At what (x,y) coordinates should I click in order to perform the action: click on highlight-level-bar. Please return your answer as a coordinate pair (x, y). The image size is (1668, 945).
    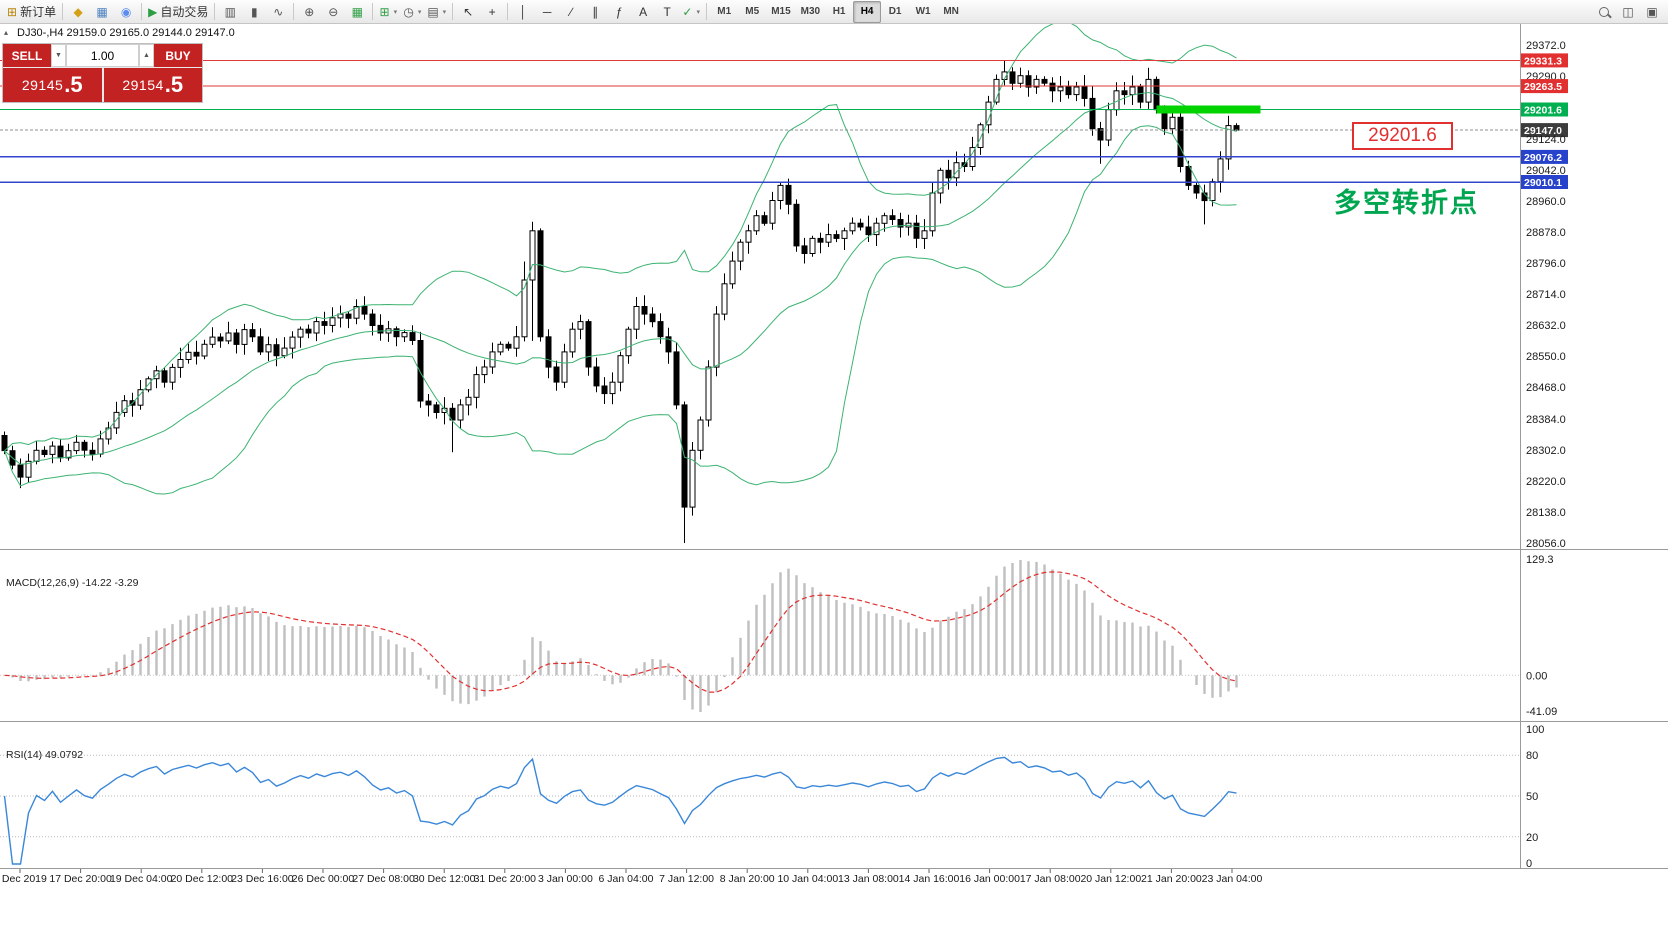
    Looking at the image, I should click on (1208, 109).